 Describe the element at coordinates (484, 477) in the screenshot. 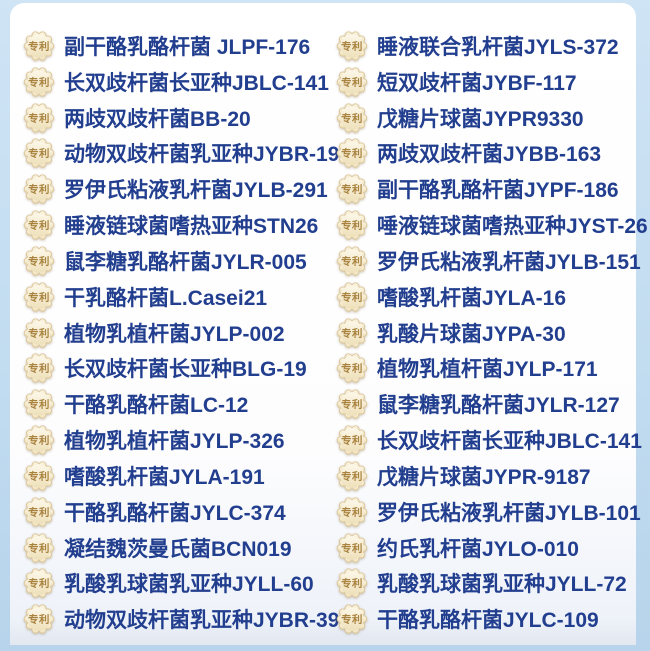

I see `strain-label: 戊糖片球菌JYPR-9187` at that location.